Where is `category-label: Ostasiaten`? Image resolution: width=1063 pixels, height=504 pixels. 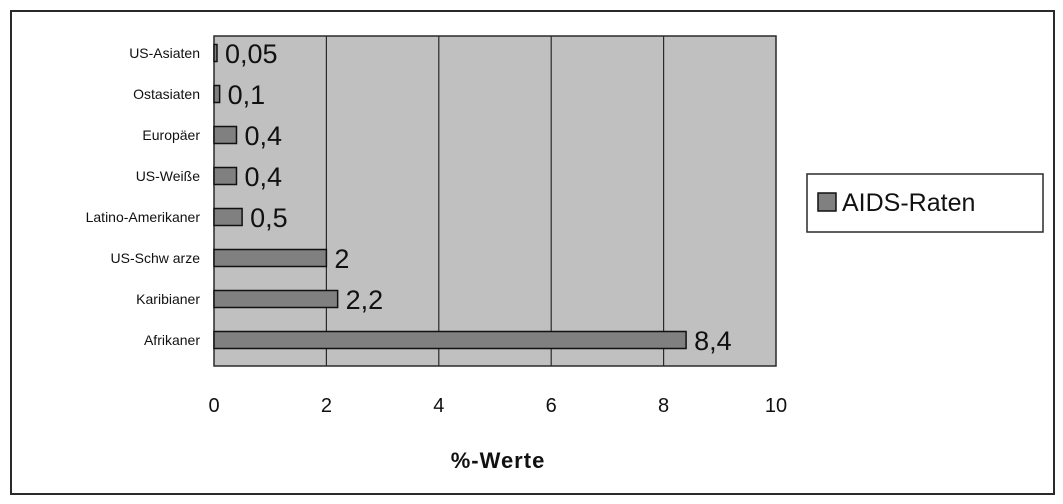
category-label: Ostasiaten is located at coordinates (166, 94).